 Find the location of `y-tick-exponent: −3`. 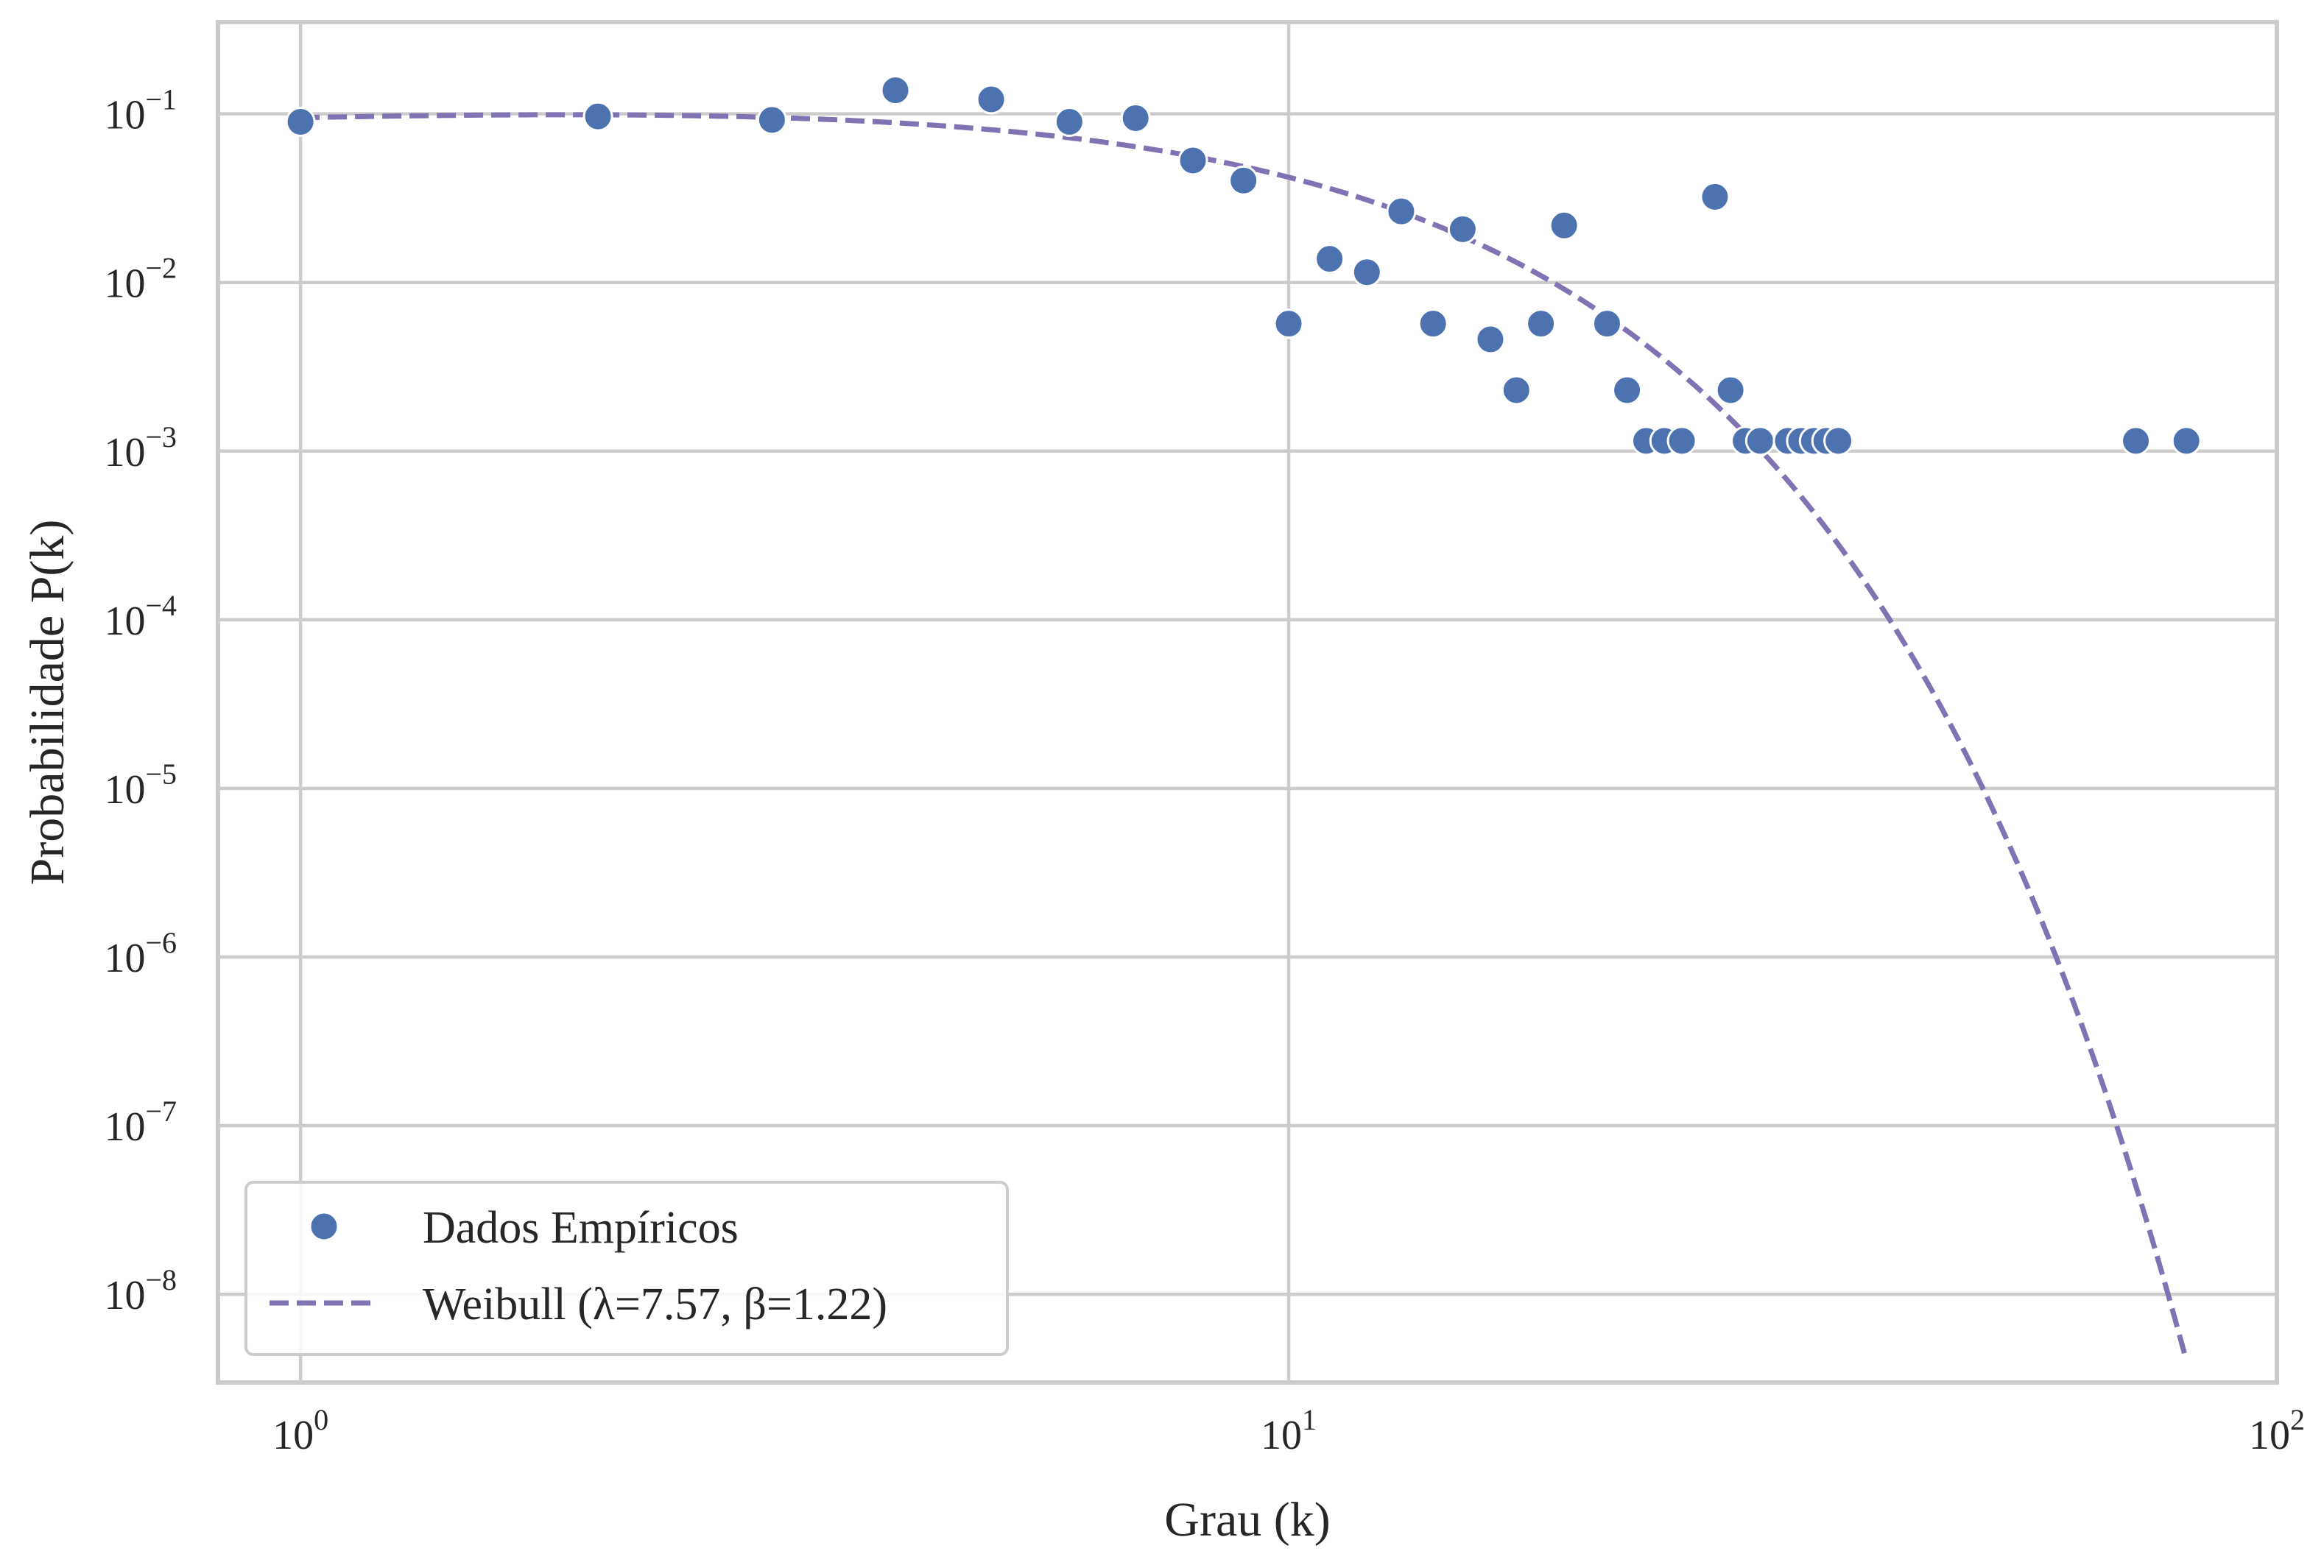

y-tick-exponent: −3 is located at coordinates (161, 437).